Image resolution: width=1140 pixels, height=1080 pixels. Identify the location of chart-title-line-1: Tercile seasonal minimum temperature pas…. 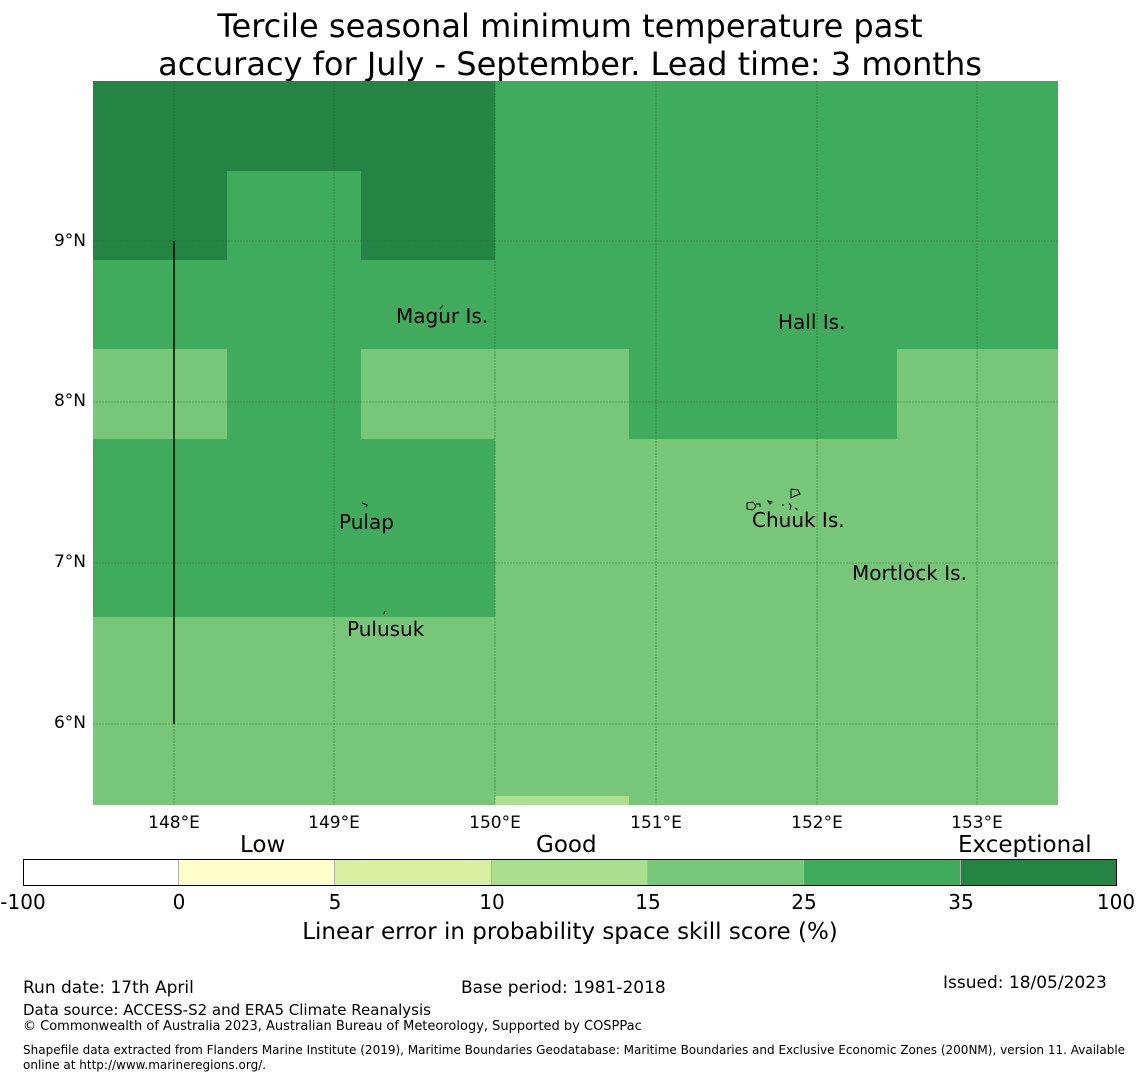
(570, 26).